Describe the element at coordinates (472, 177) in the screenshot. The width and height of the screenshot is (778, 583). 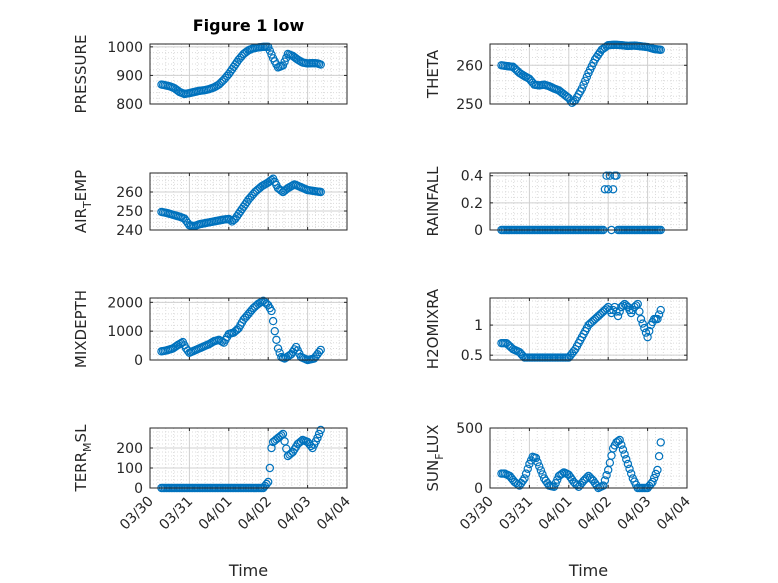
I see `y-tick-label: 0.4` at that location.